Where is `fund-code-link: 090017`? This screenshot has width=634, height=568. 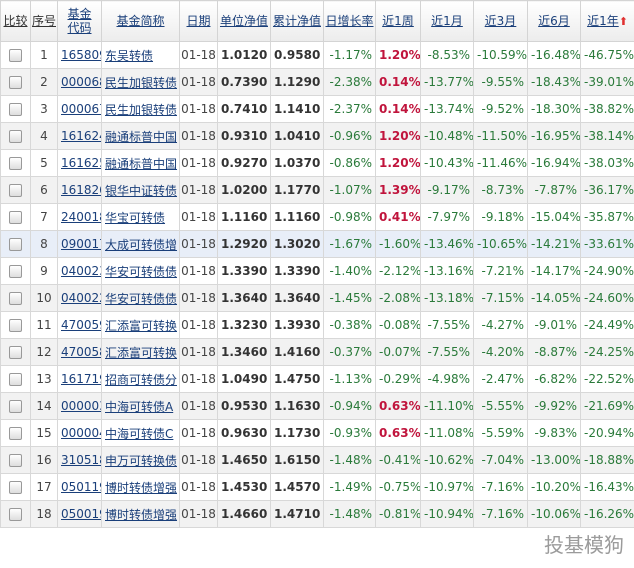 fund-code-link: 090017 is located at coordinates (81, 244).